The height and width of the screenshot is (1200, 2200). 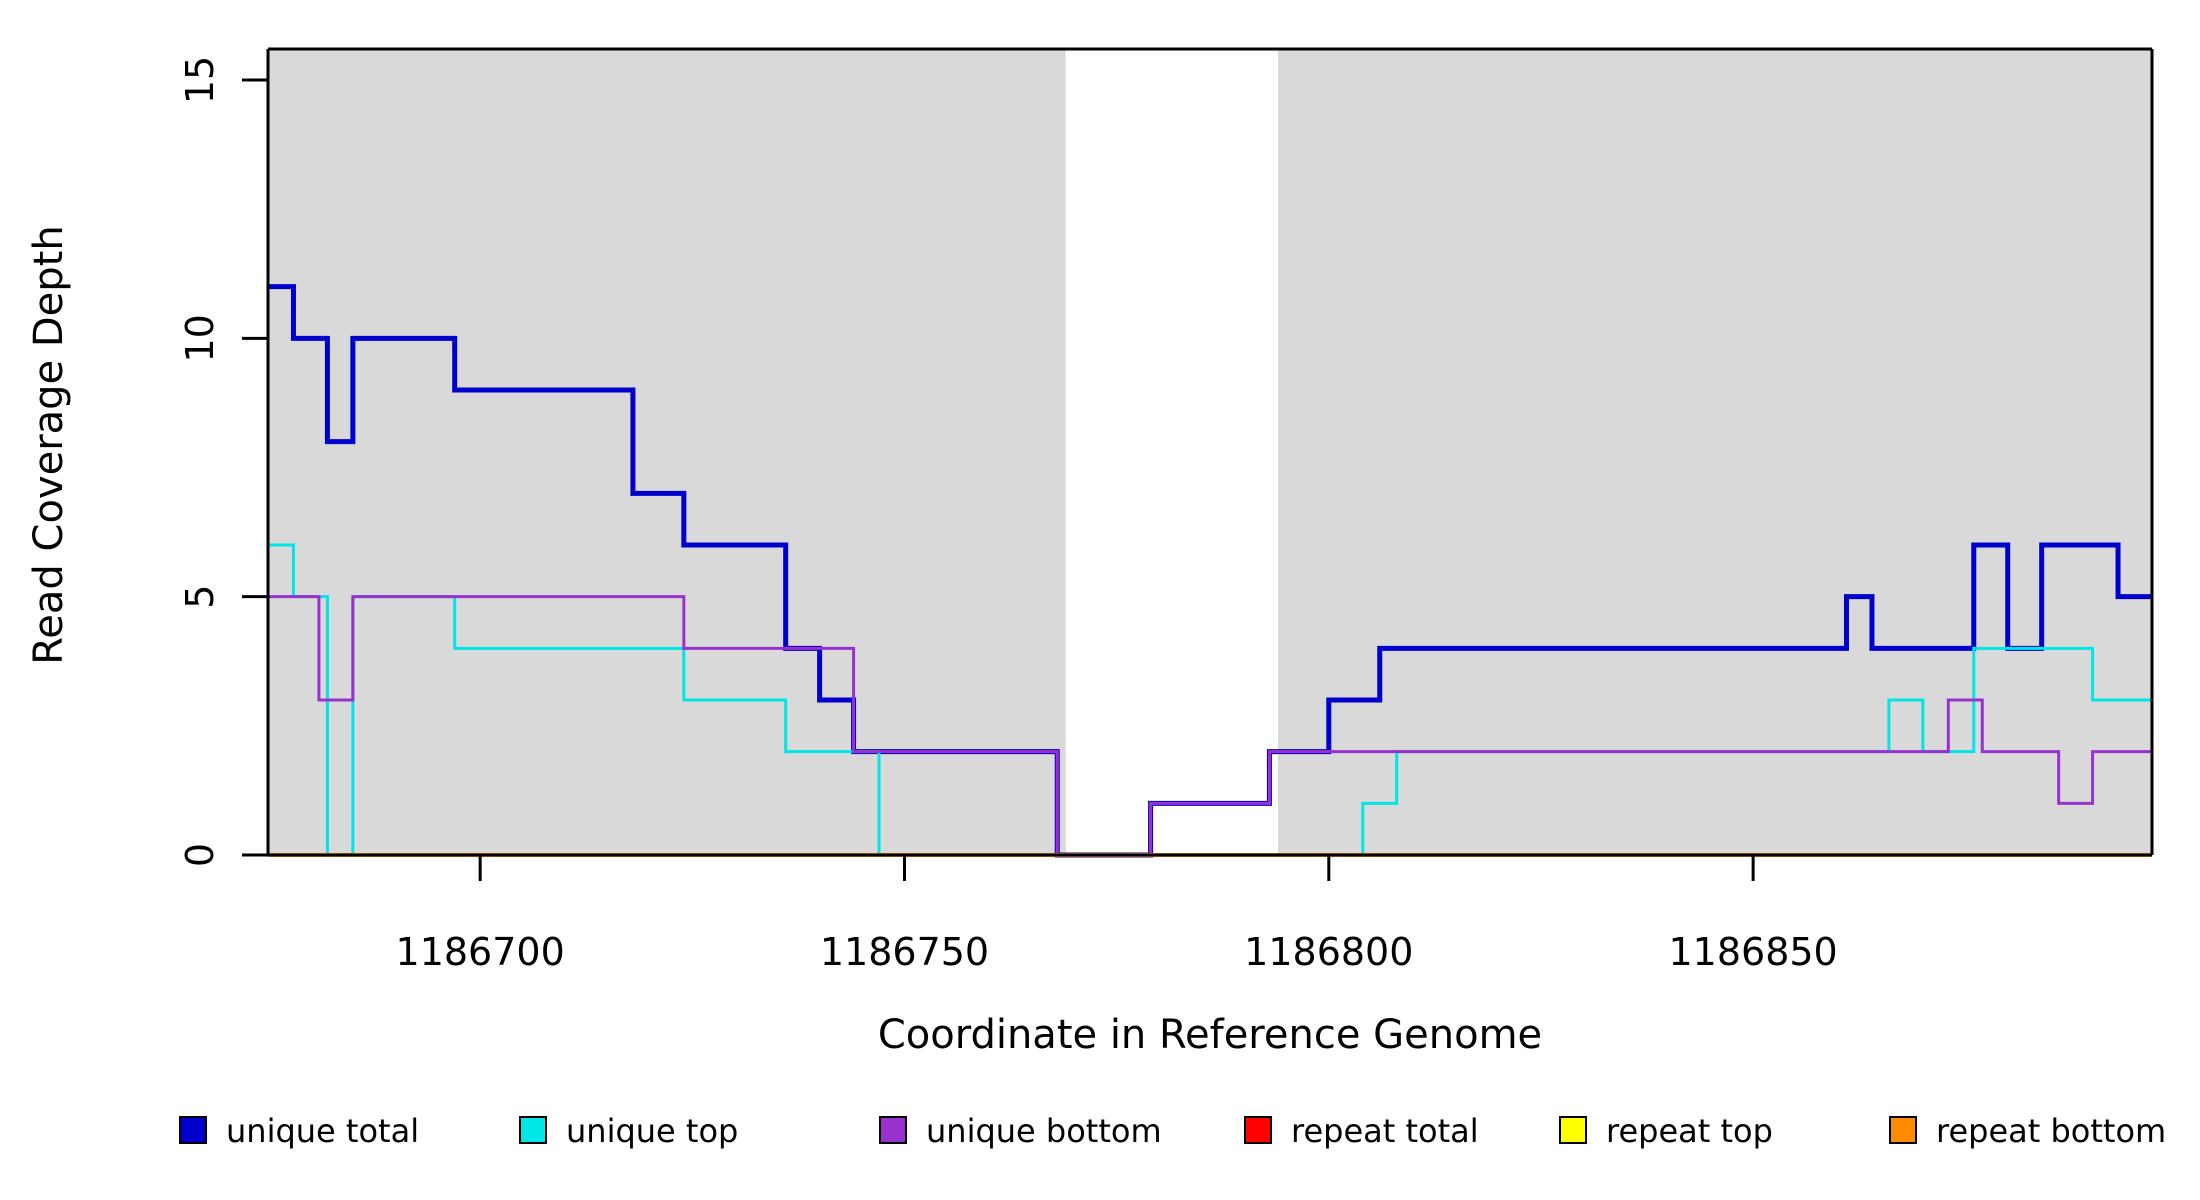 What do you see at coordinates (200, 338) in the screenshot?
I see `y-tick-label: 10` at bounding box center [200, 338].